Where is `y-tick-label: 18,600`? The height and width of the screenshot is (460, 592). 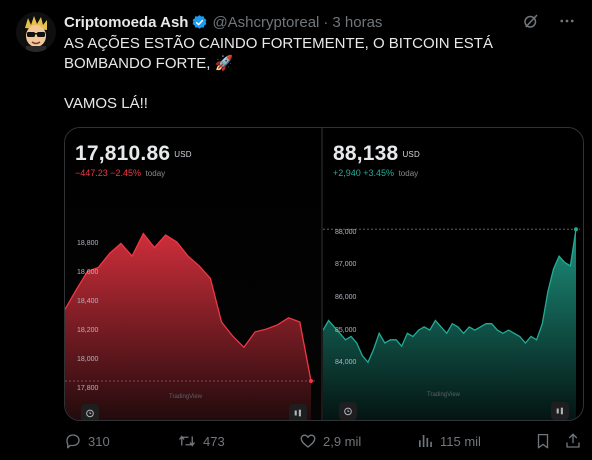
y-tick-label: 18,600 is located at coordinates (88, 272).